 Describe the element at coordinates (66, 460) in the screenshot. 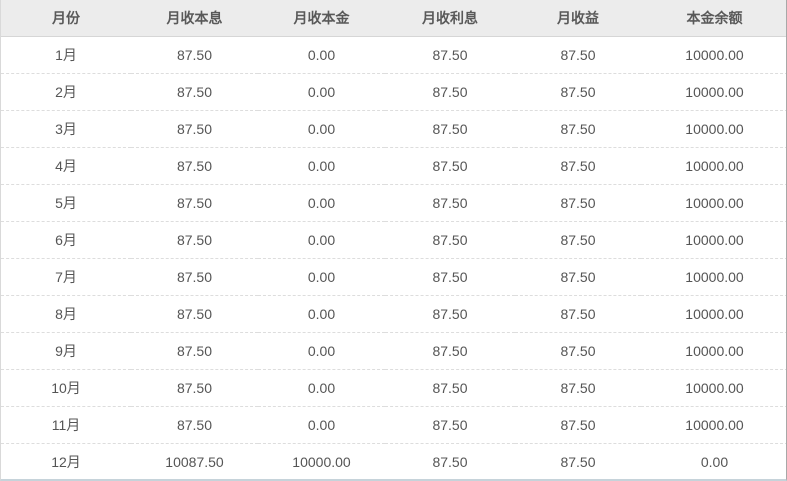

I see `cell-month: 12月` at that location.